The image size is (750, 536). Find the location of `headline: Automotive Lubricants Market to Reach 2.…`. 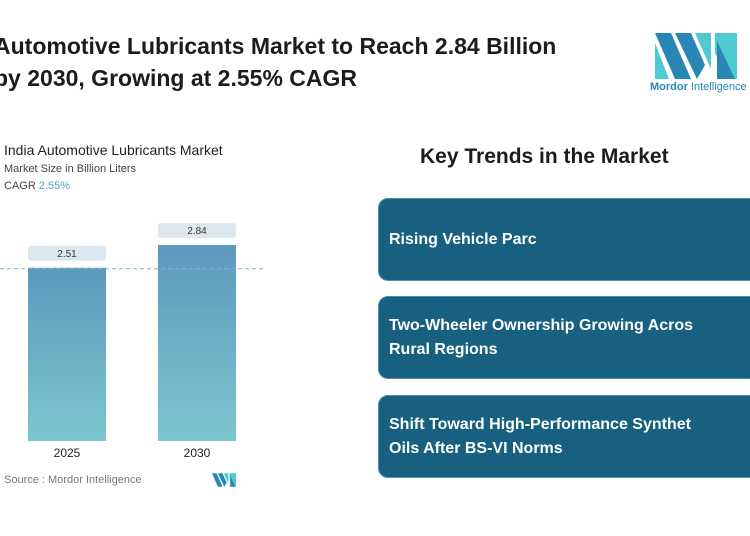

headline: Automotive Lubricants Market to Reach 2.… is located at coordinates (278, 62).